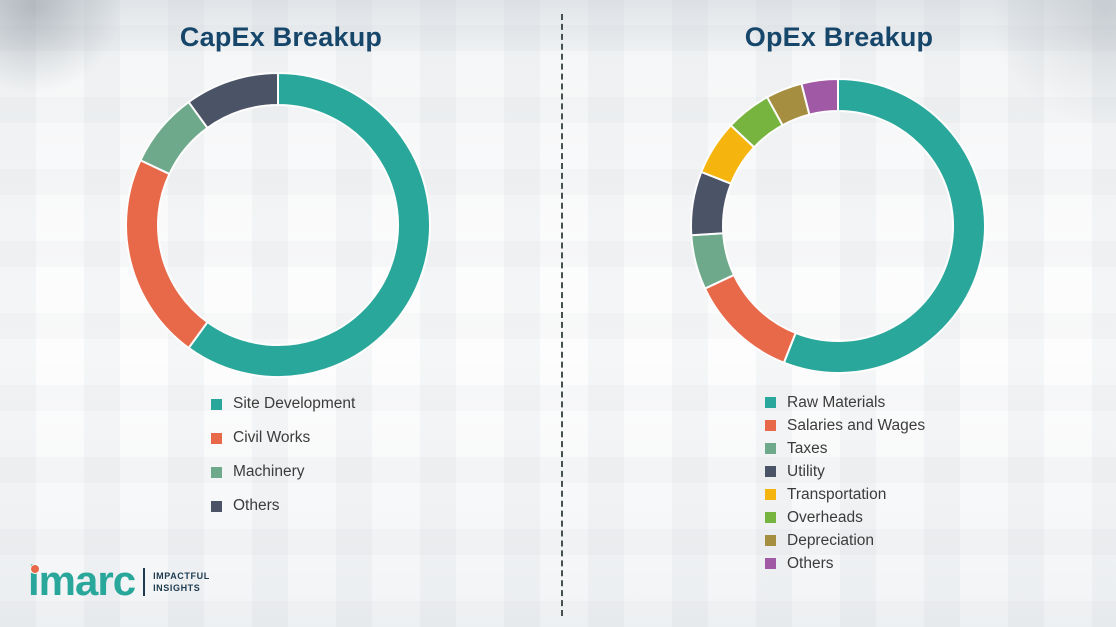 This screenshot has width=1116, height=627. What do you see at coordinates (806, 471) in the screenshot?
I see `legend-label: Utility` at bounding box center [806, 471].